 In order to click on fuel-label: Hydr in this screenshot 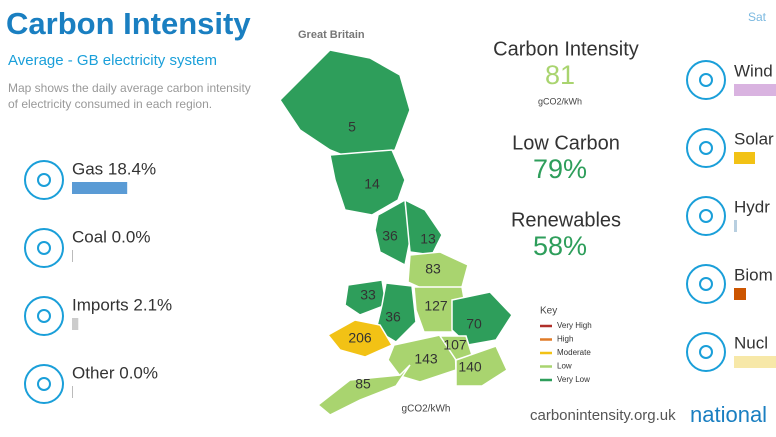, I will do `click(752, 206)`.